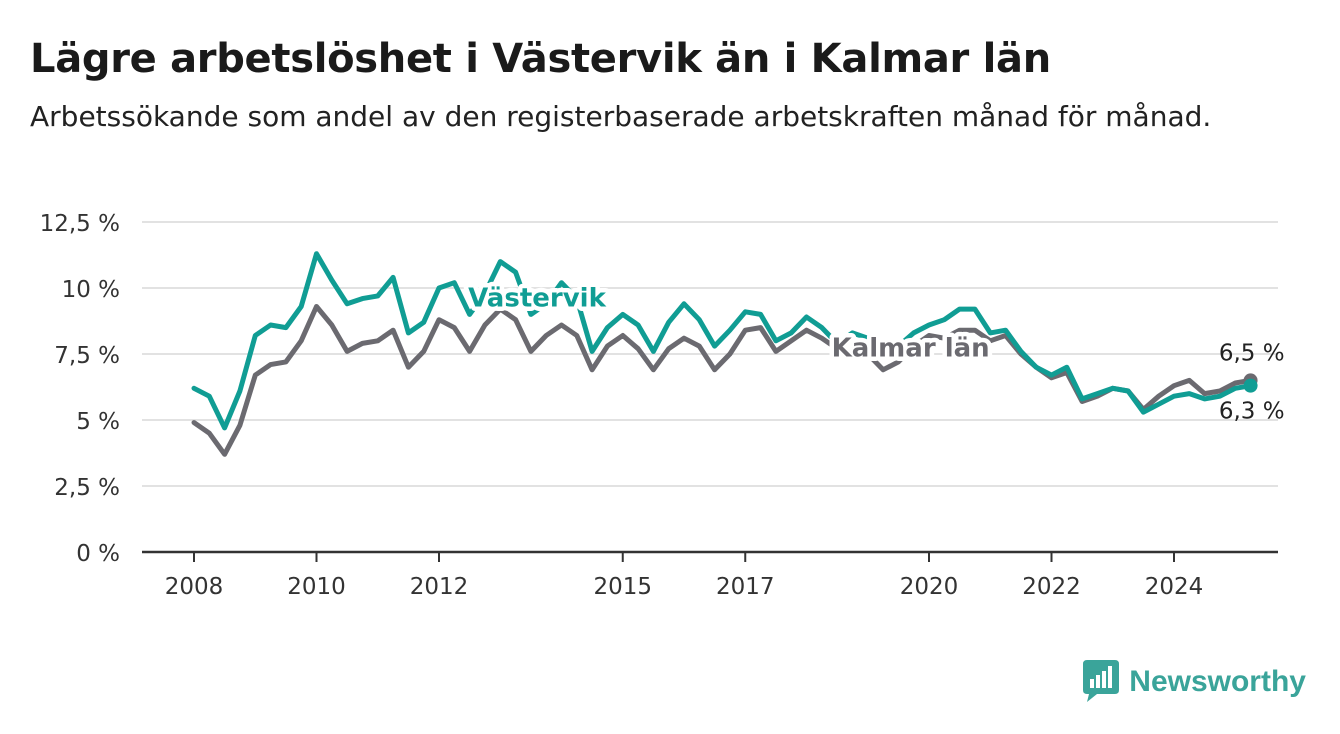 The image size is (1340, 734). What do you see at coordinates (87, 356) in the screenshot?
I see `y-tick-label: 7,5 %` at bounding box center [87, 356].